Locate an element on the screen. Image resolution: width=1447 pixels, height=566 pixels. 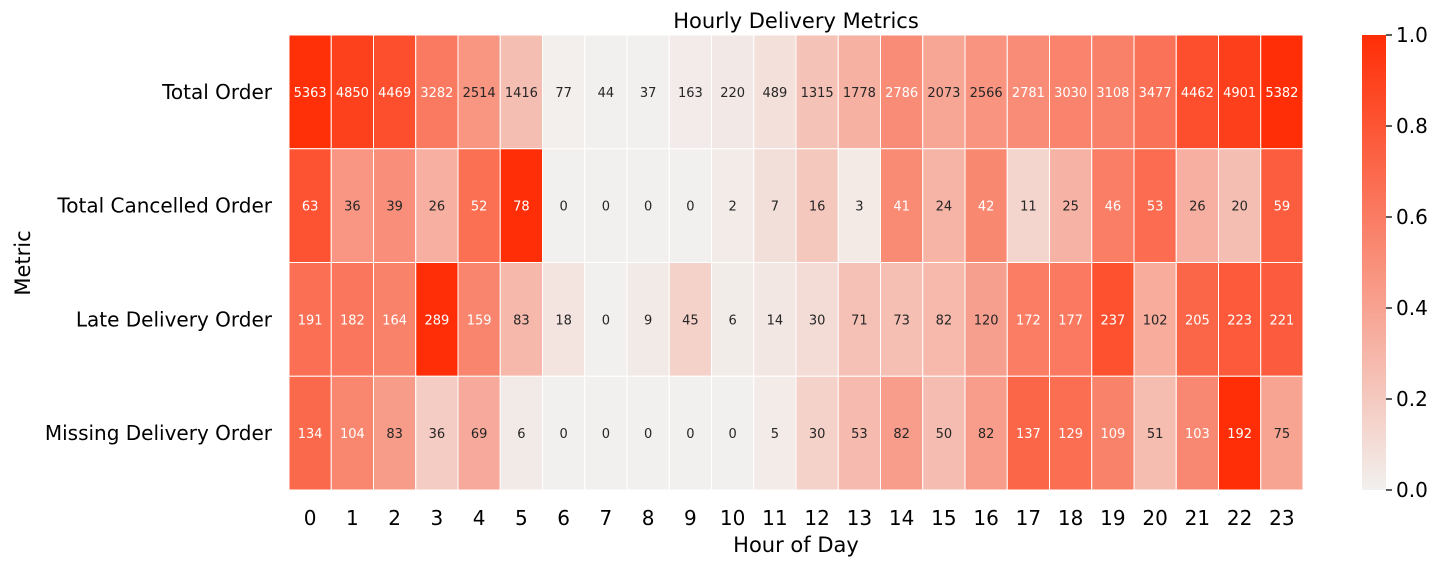
colorbar-tick-label: 0.2 is located at coordinates (1412, 399).